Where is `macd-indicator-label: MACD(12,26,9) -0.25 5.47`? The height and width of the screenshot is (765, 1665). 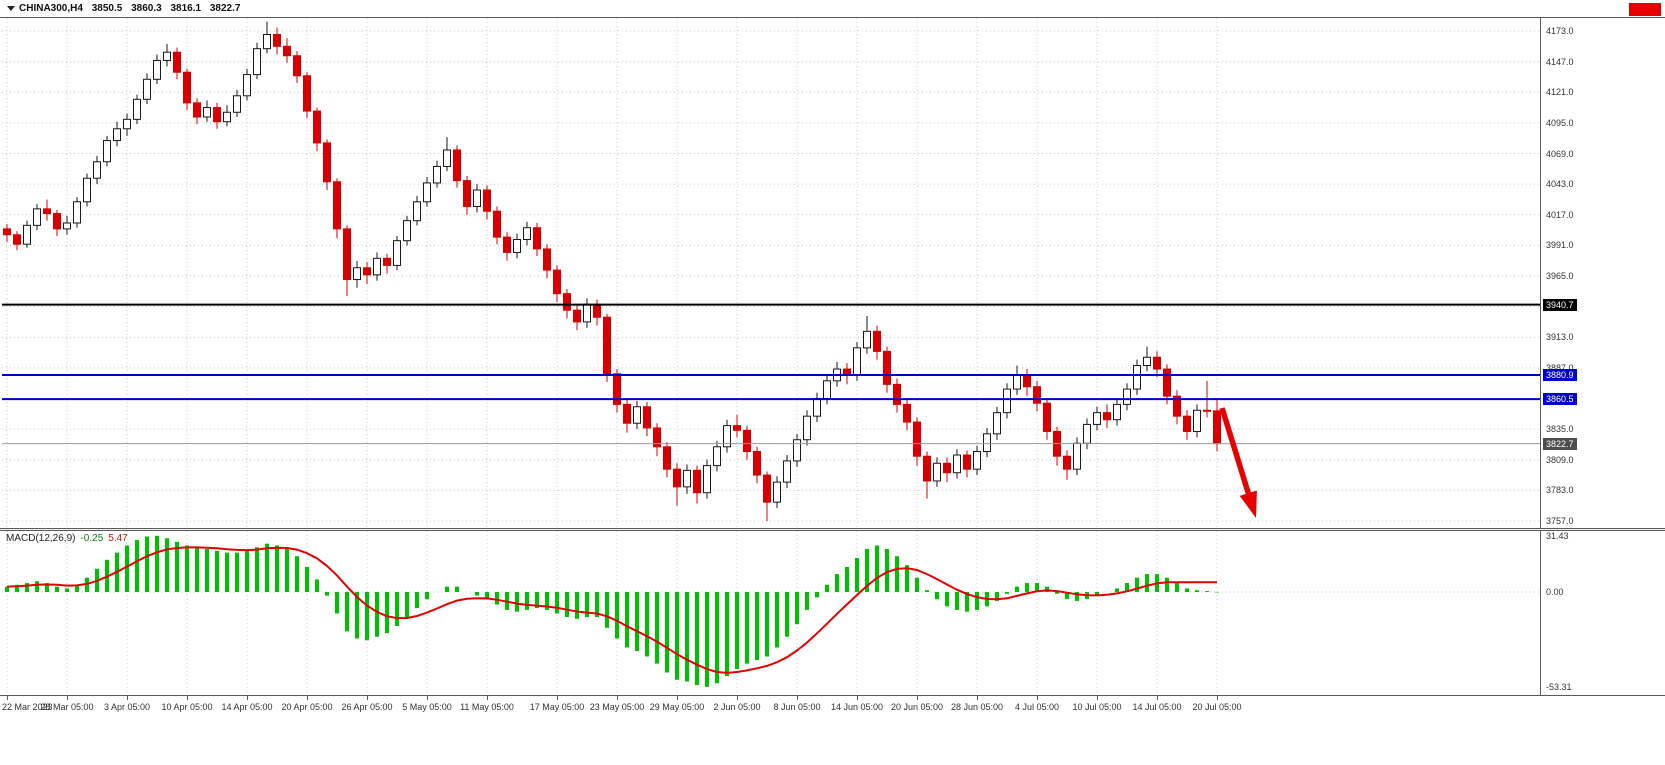 macd-indicator-label: MACD(12,26,9) -0.25 5.47 is located at coordinates (67, 538).